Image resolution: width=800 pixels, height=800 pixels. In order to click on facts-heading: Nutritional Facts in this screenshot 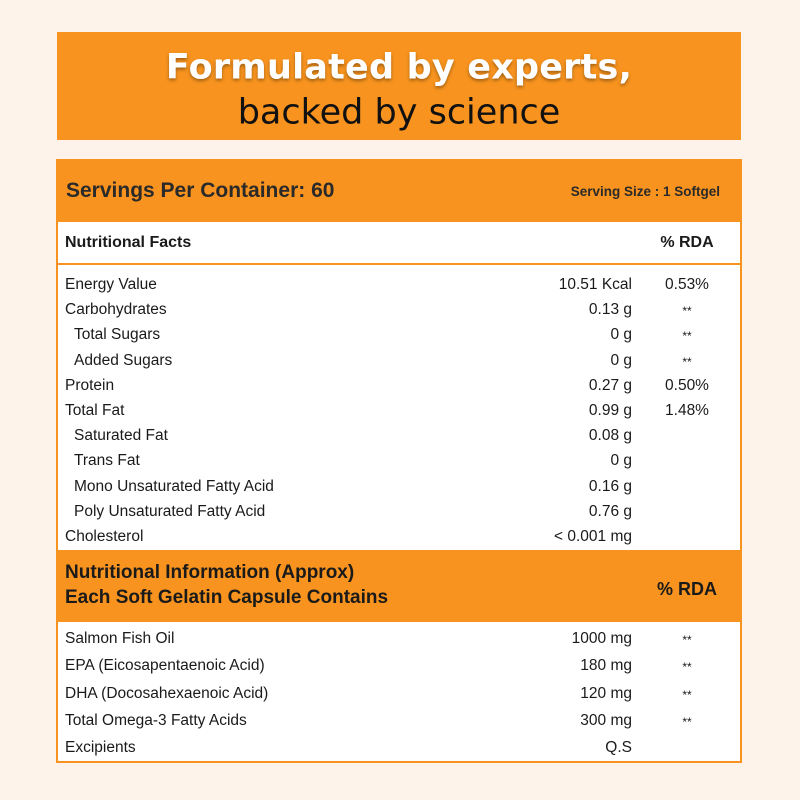, I will do `click(128, 242)`.